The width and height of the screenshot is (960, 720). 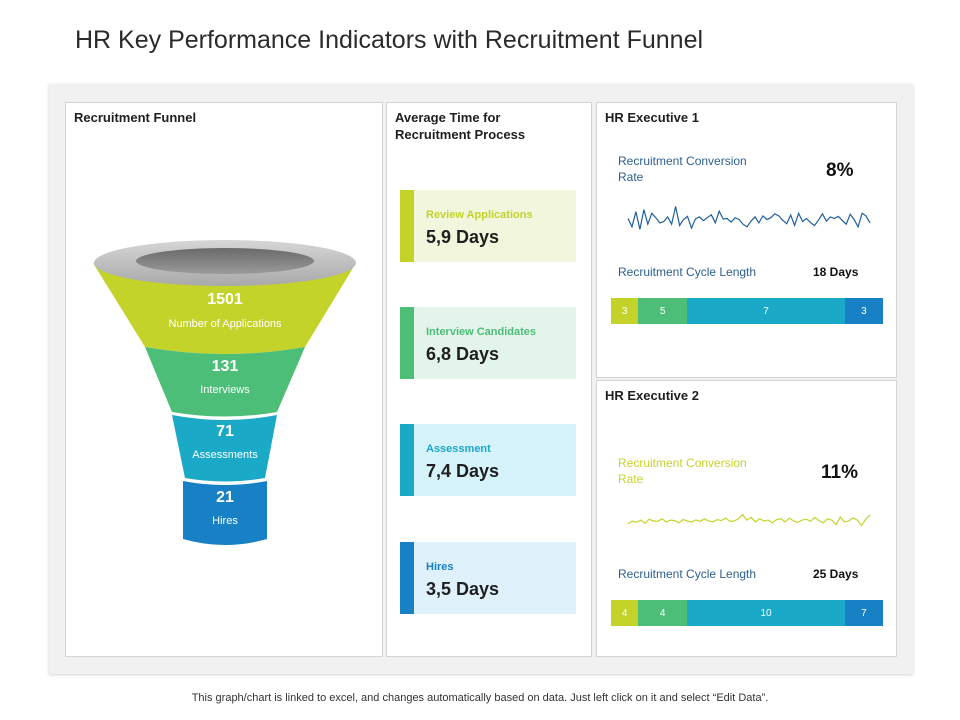 What do you see at coordinates (682, 463) in the screenshot?
I see `exec2-conversion-label-line1: Recruitment Conversion` at bounding box center [682, 463].